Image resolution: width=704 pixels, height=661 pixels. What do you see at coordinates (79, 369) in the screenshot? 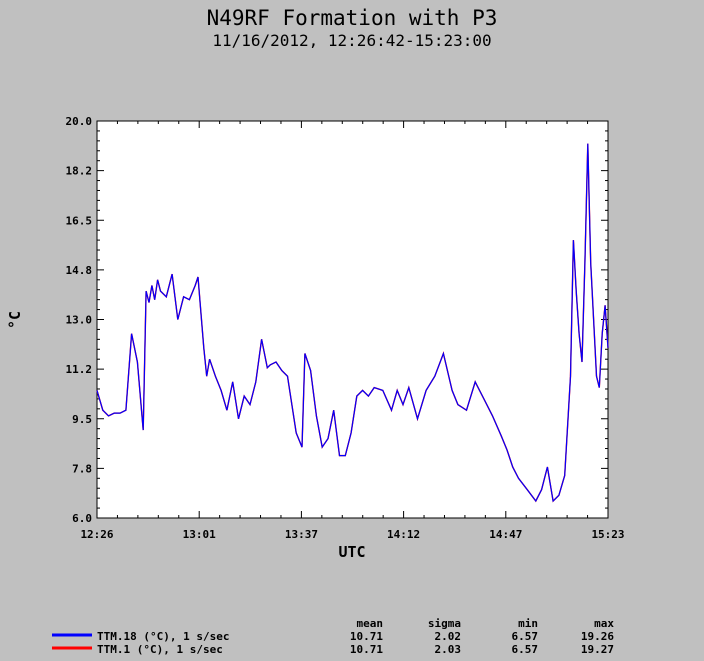
I see `y-tick-label: 11.2` at bounding box center [79, 369].